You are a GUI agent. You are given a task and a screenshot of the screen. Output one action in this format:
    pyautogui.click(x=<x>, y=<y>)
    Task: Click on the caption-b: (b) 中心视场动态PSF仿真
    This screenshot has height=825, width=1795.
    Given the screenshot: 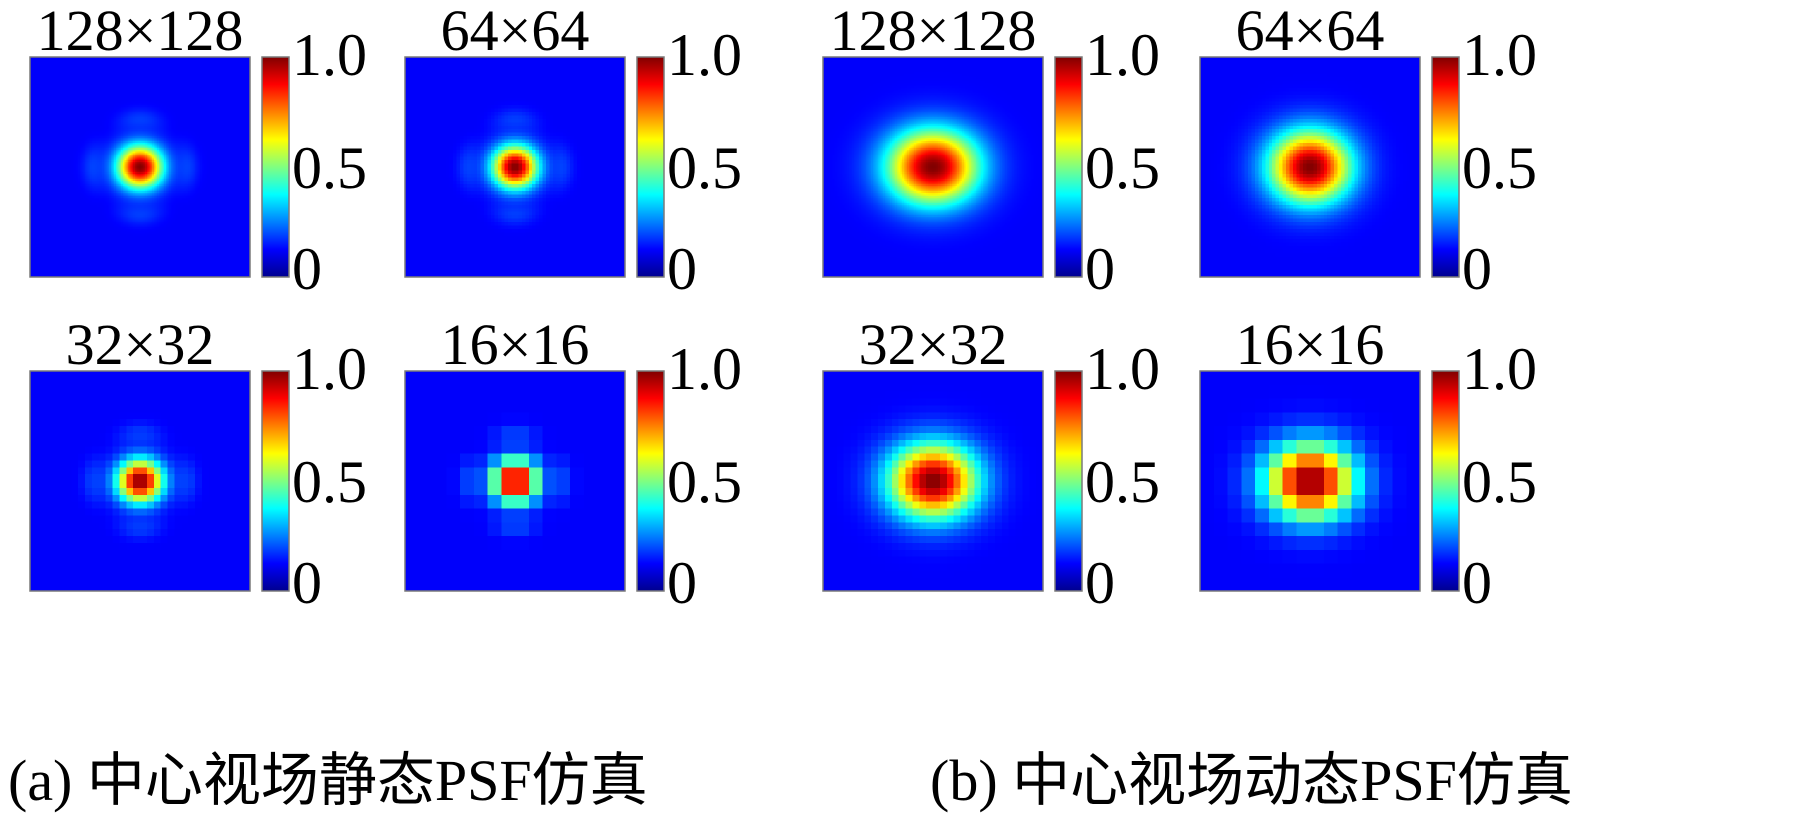 What is the action you would take?
    pyautogui.click(x=1251, y=780)
    